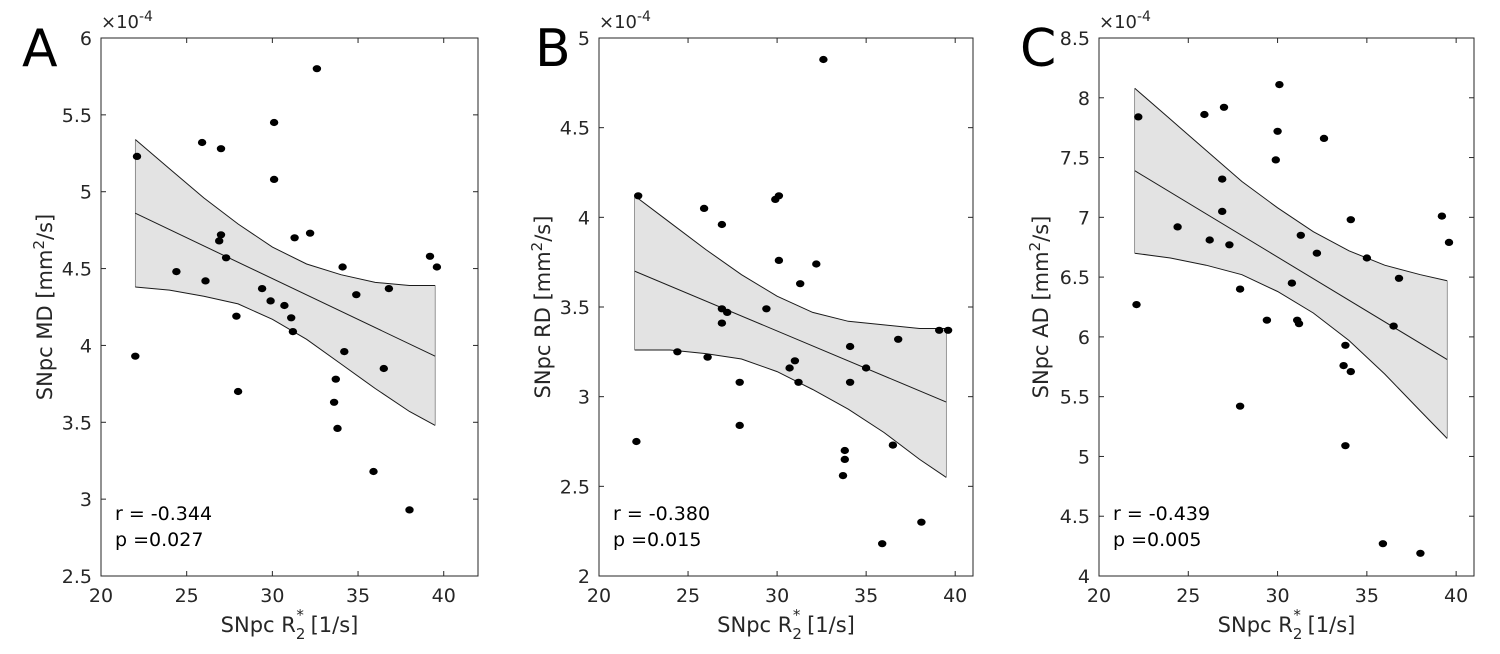  Describe the element at coordinates (1039, 307) in the screenshot. I see `y-axis-label: SNpc AD [mm2/s]` at that location.